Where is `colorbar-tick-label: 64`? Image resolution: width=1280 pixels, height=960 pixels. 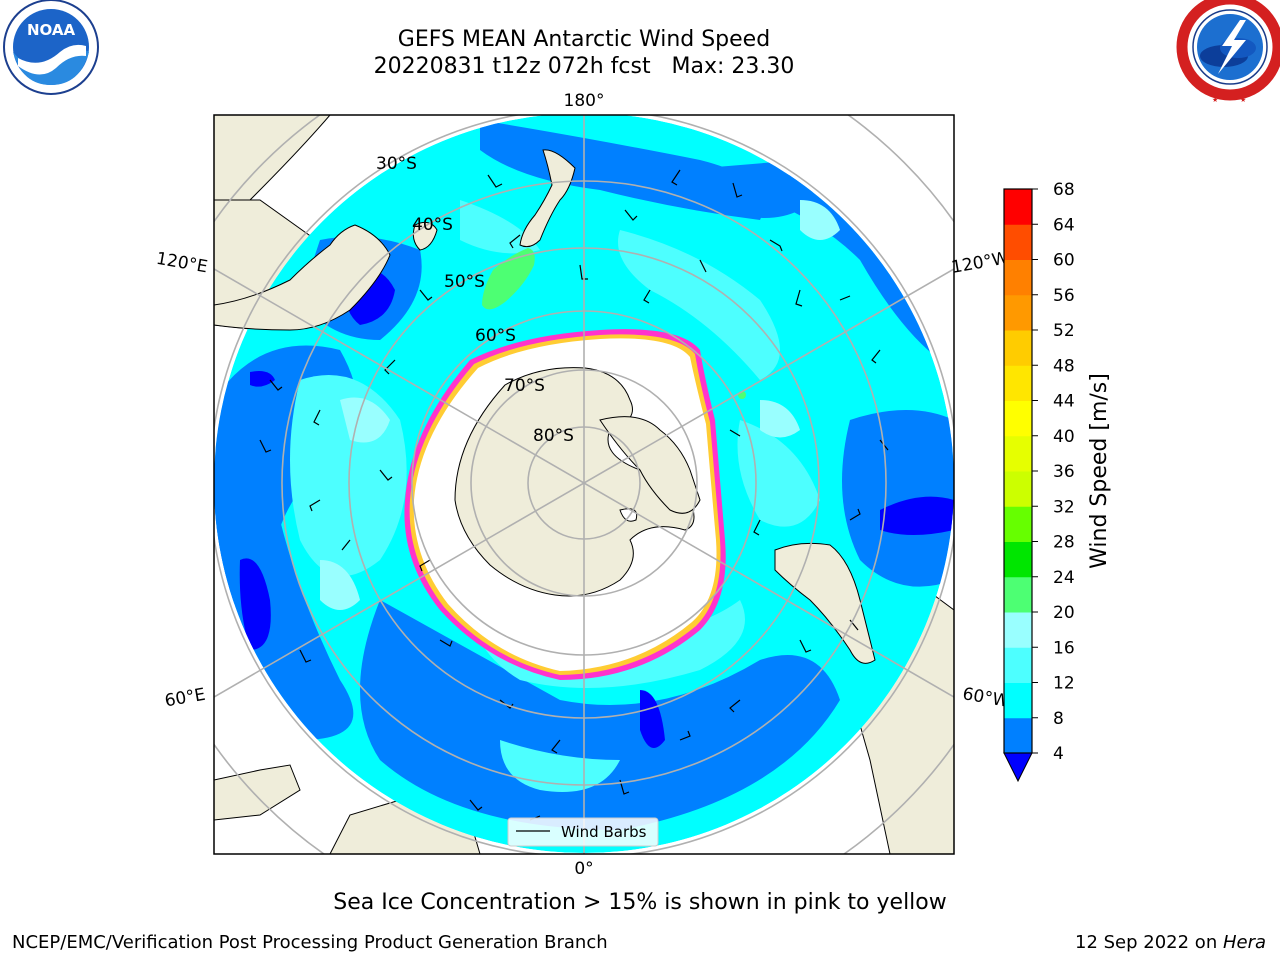
colorbar-tick-label: 64 is located at coordinates (1064, 225).